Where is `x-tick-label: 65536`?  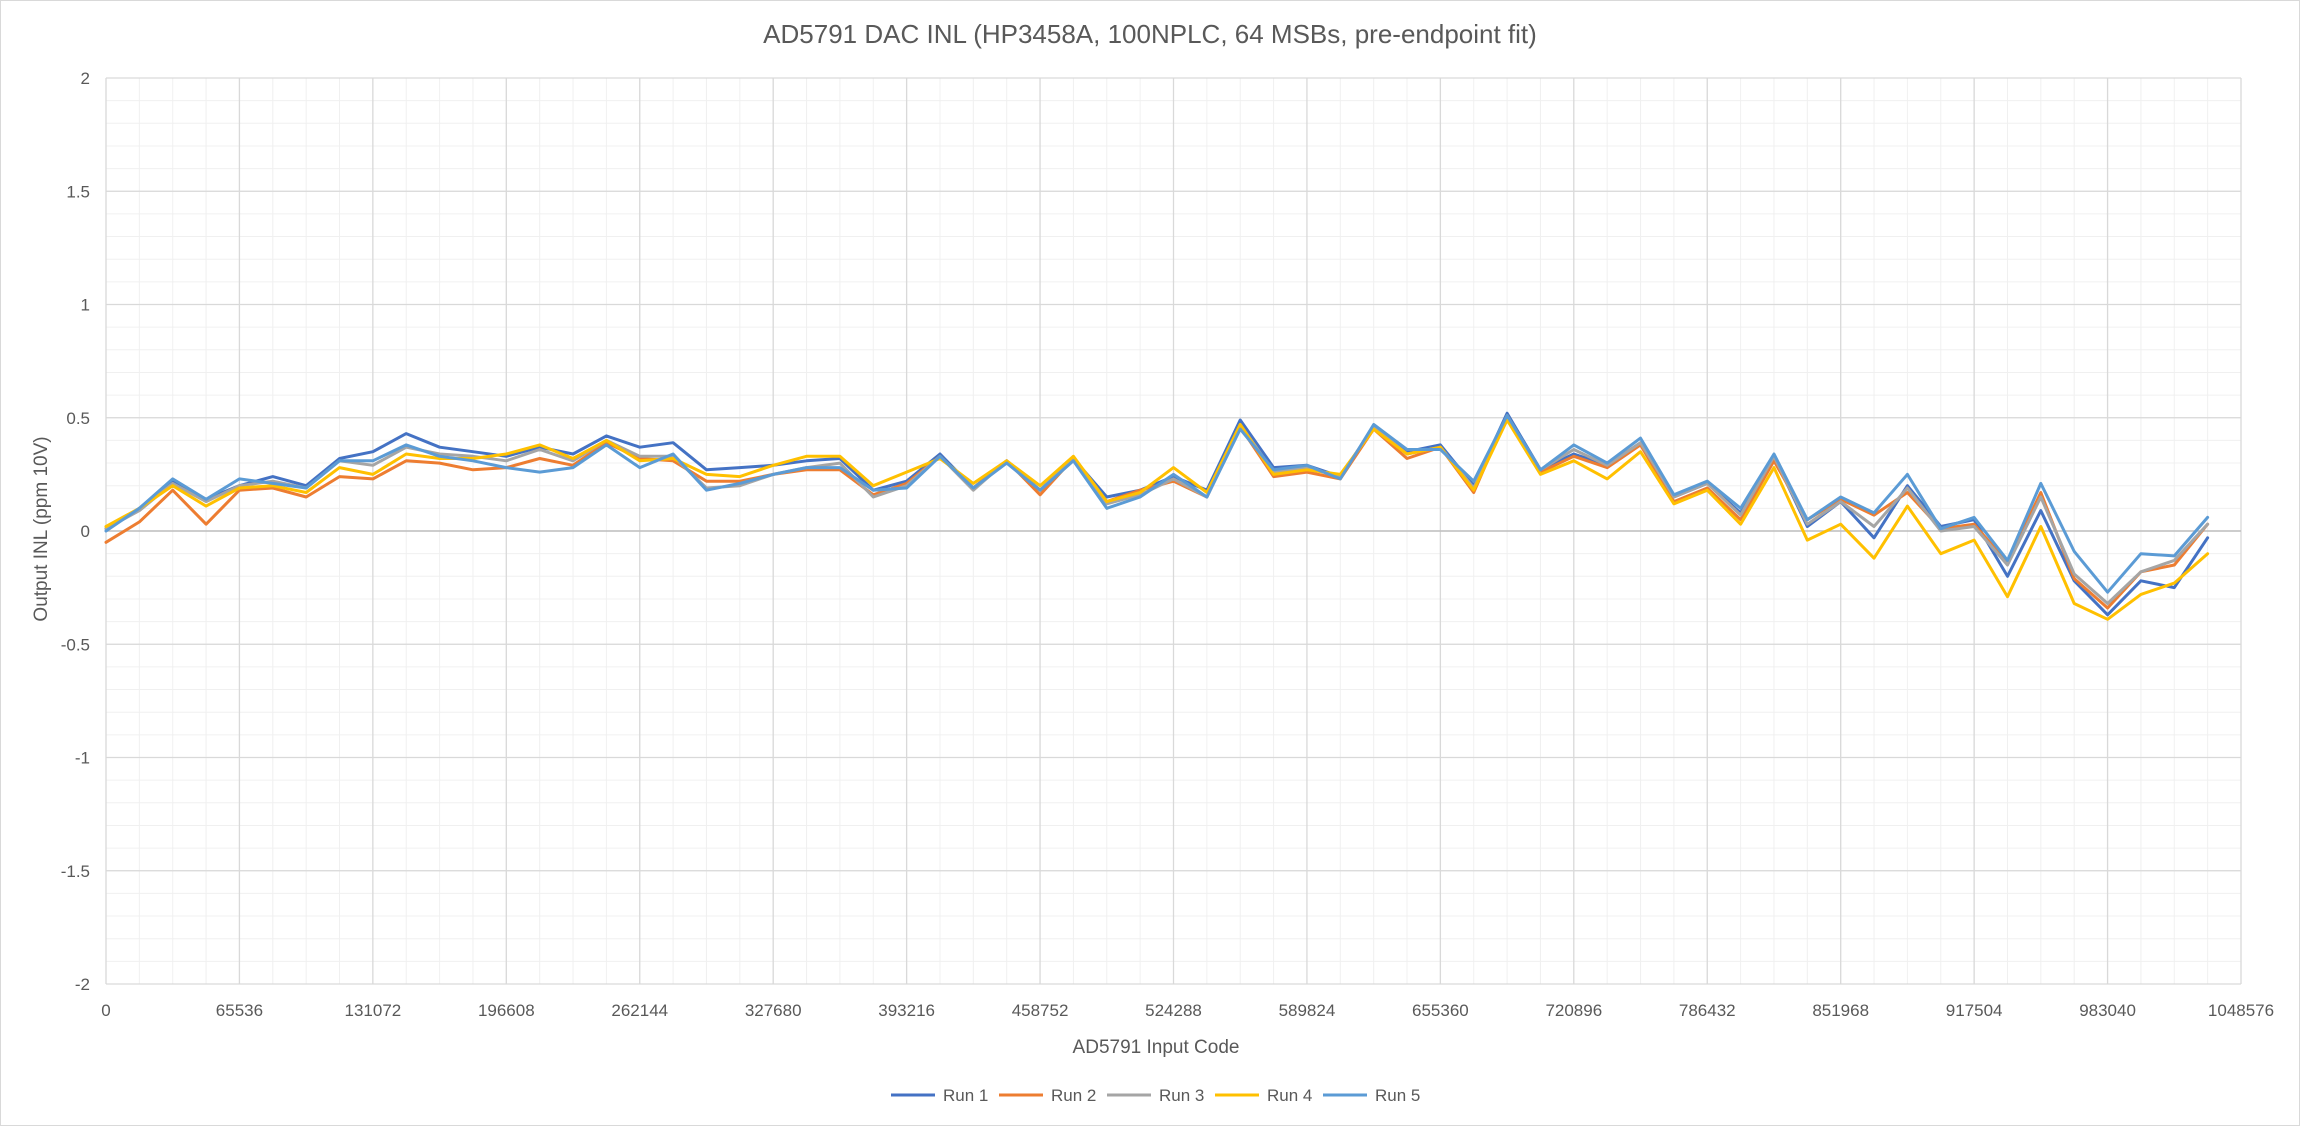 x-tick-label: 65536 is located at coordinates (239, 1010).